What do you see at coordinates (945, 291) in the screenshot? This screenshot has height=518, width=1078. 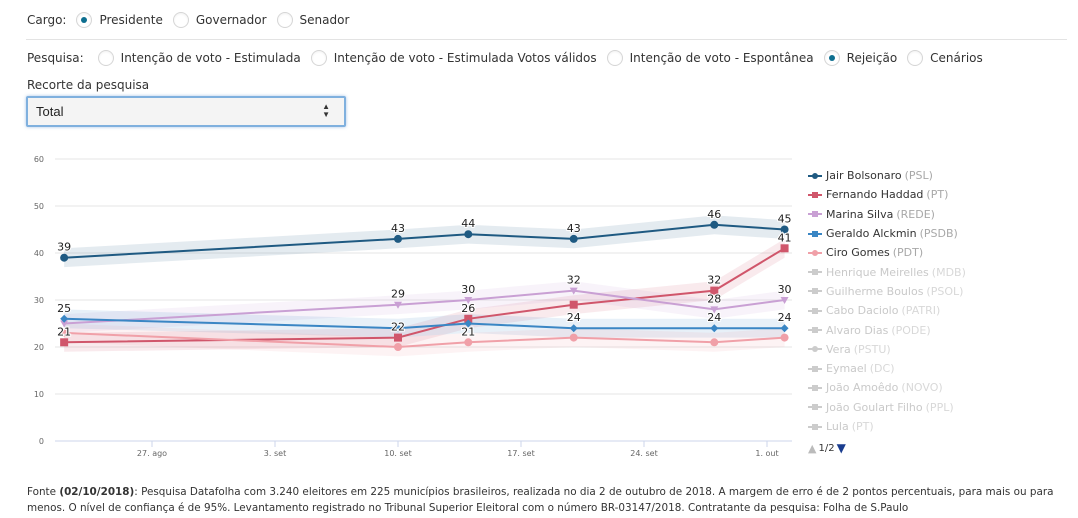 I see `legend-party: (PSOL)` at bounding box center [945, 291].